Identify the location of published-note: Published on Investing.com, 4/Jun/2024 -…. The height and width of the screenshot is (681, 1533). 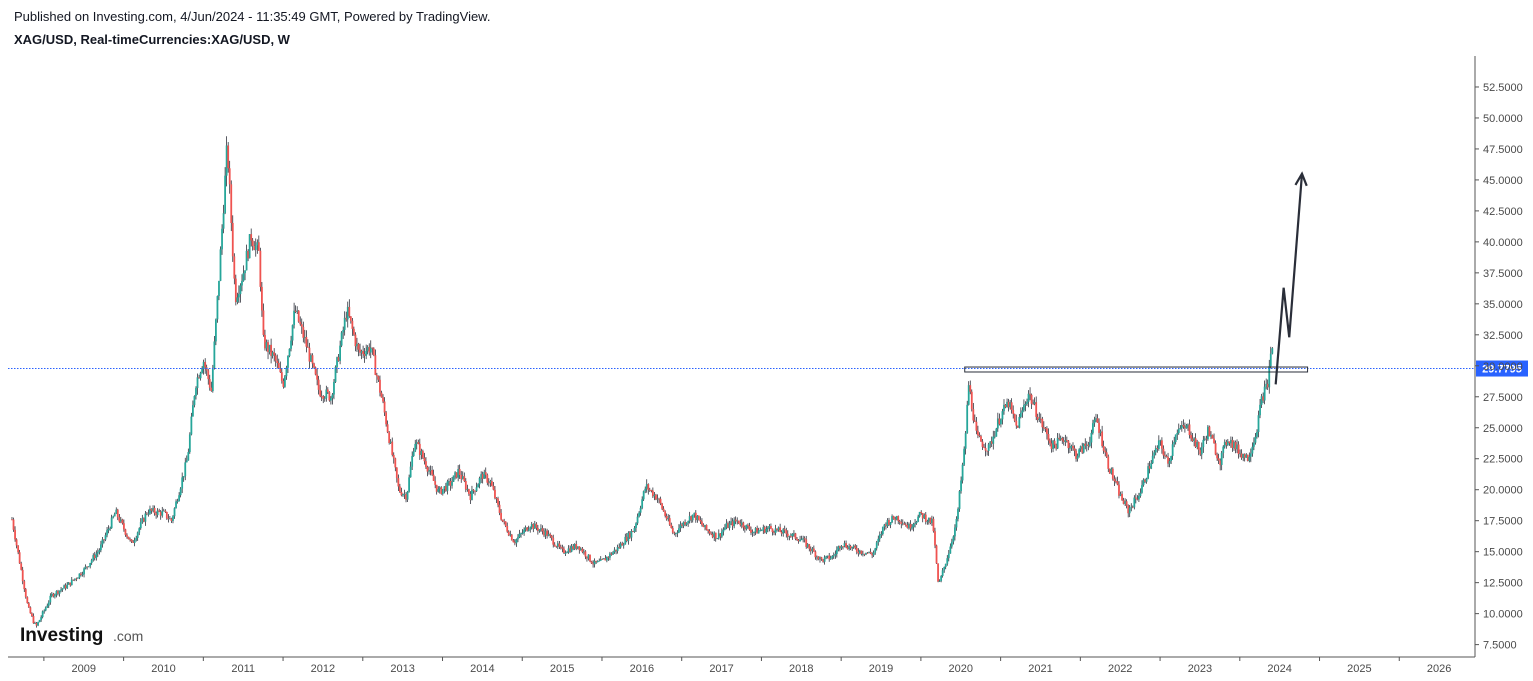
(252, 16).